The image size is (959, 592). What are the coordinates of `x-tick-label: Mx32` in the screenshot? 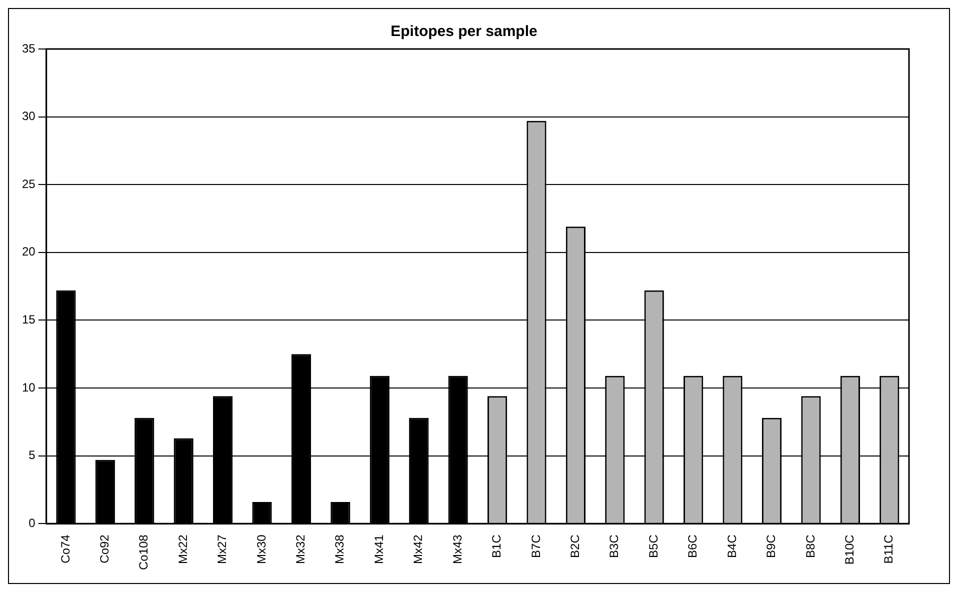 It's located at (301, 549).